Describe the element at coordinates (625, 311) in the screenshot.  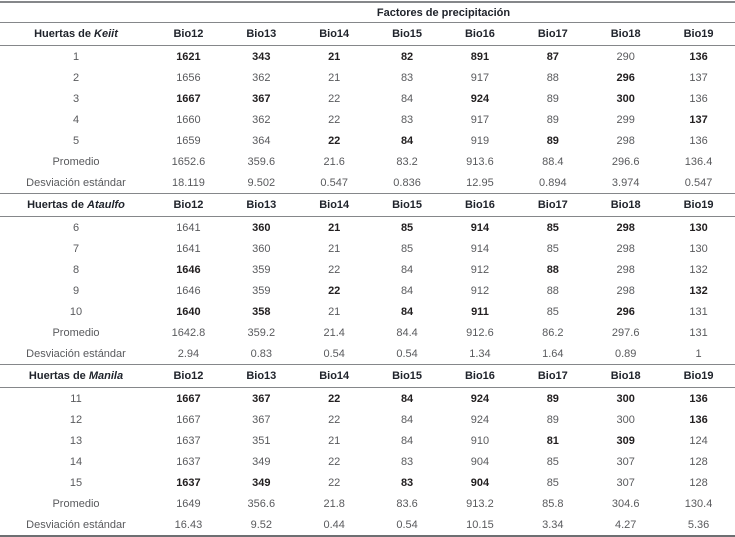
I see `value-cell: 296` at that location.